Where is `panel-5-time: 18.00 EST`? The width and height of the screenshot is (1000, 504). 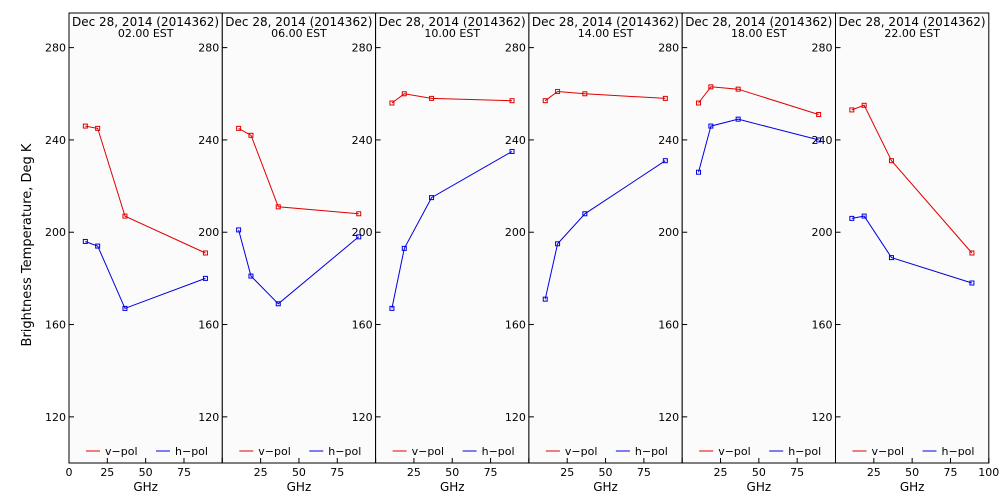 panel-5-time: 18.00 EST is located at coordinates (759, 33).